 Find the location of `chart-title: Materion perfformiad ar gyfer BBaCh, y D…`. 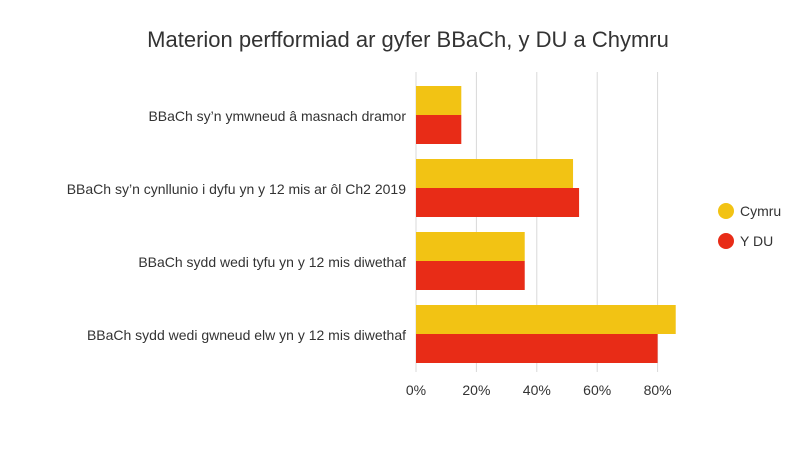

chart-title: Materion perfformiad ar gyfer BBaCh, y D… is located at coordinates (408, 39).